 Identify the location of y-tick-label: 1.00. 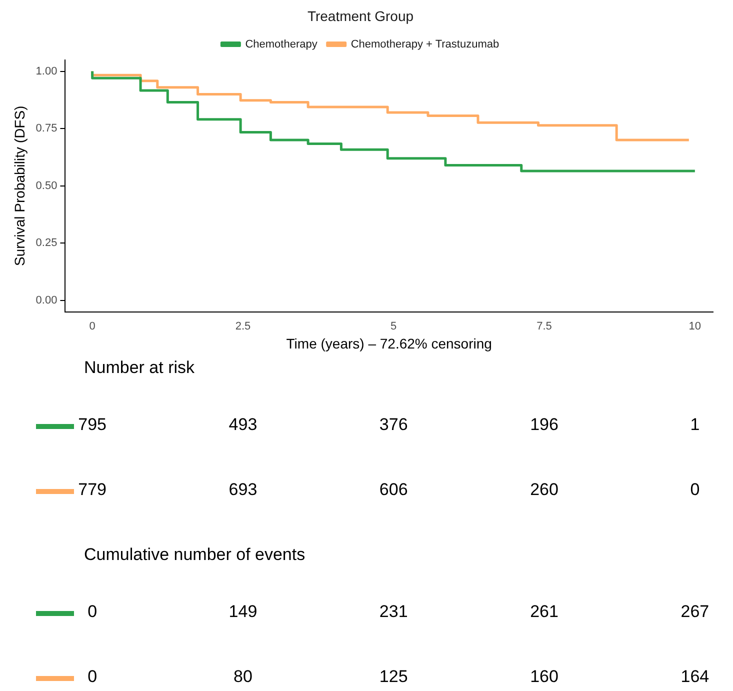
(47, 71).